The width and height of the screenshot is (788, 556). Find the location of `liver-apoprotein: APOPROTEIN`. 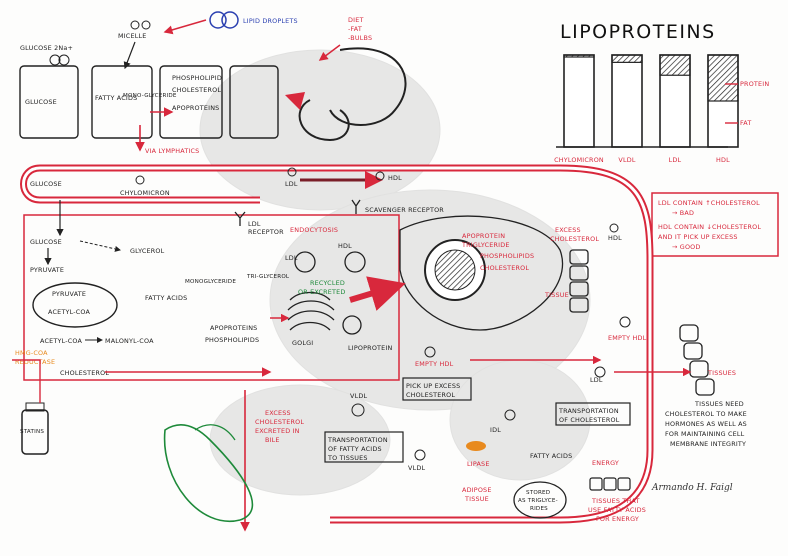

liver-apoprotein: APOPROTEIN is located at coordinates (483, 236).